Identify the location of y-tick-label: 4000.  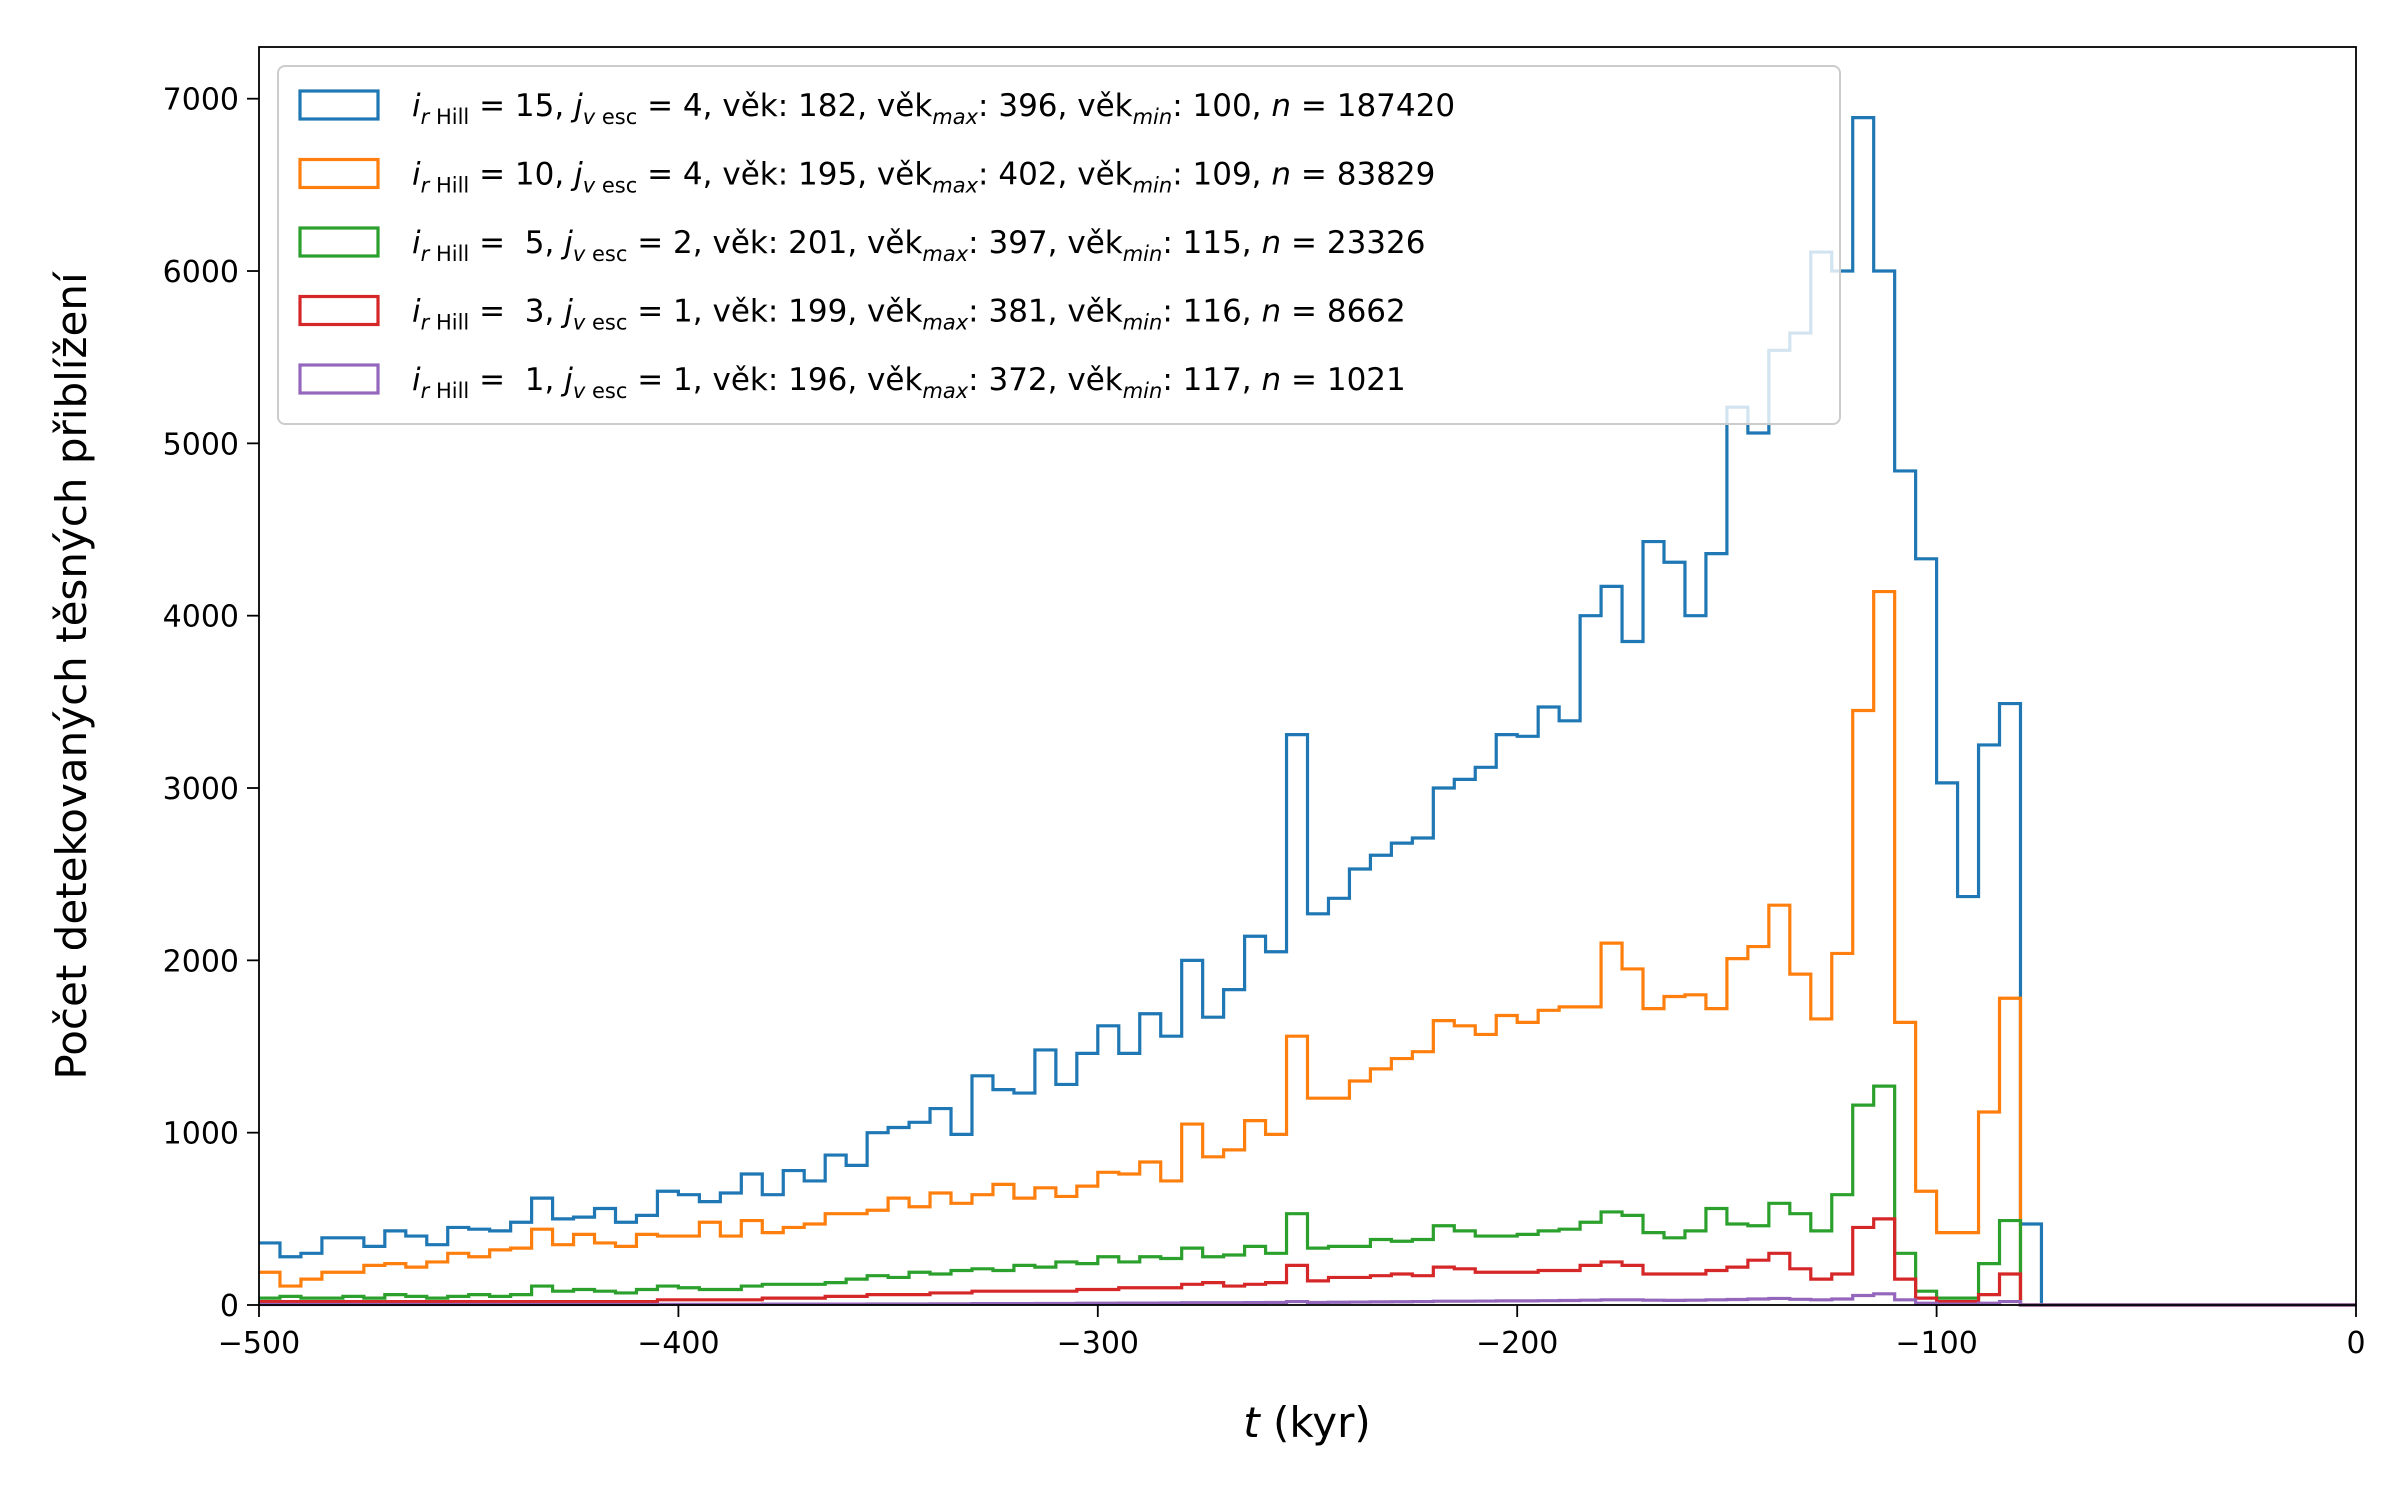
(201, 617).